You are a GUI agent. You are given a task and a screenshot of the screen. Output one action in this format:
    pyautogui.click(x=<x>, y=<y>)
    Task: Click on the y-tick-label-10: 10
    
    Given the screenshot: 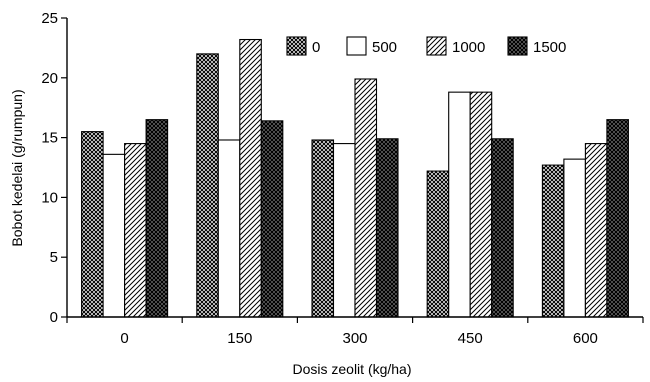 What is the action you would take?
    pyautogui.click(x=49, y=197)
    